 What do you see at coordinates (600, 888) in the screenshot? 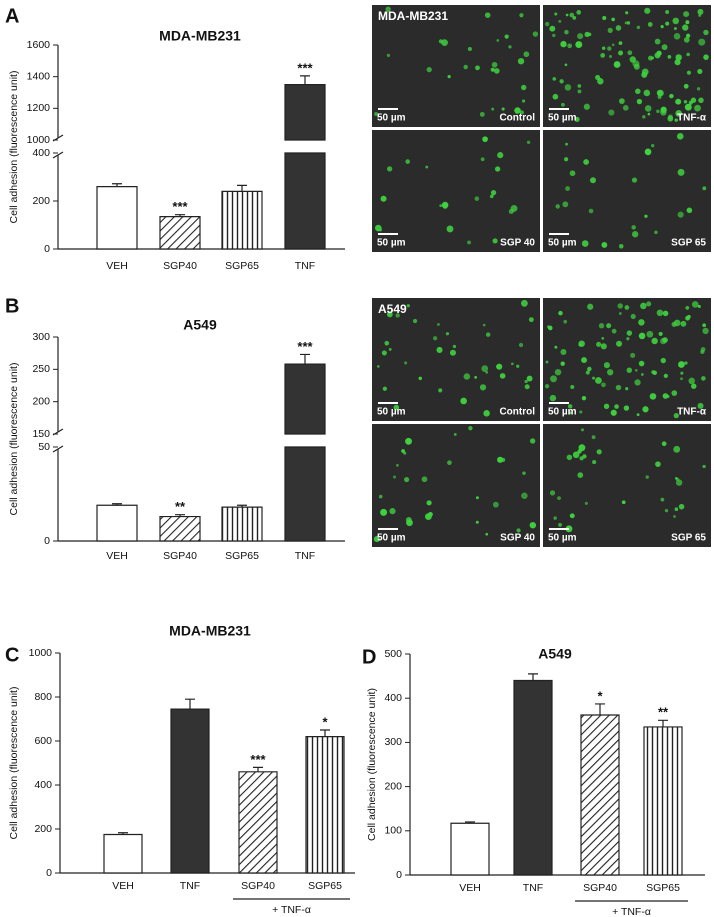
I see `x-tick-label: SGP40` at bounding box center [600, 888].